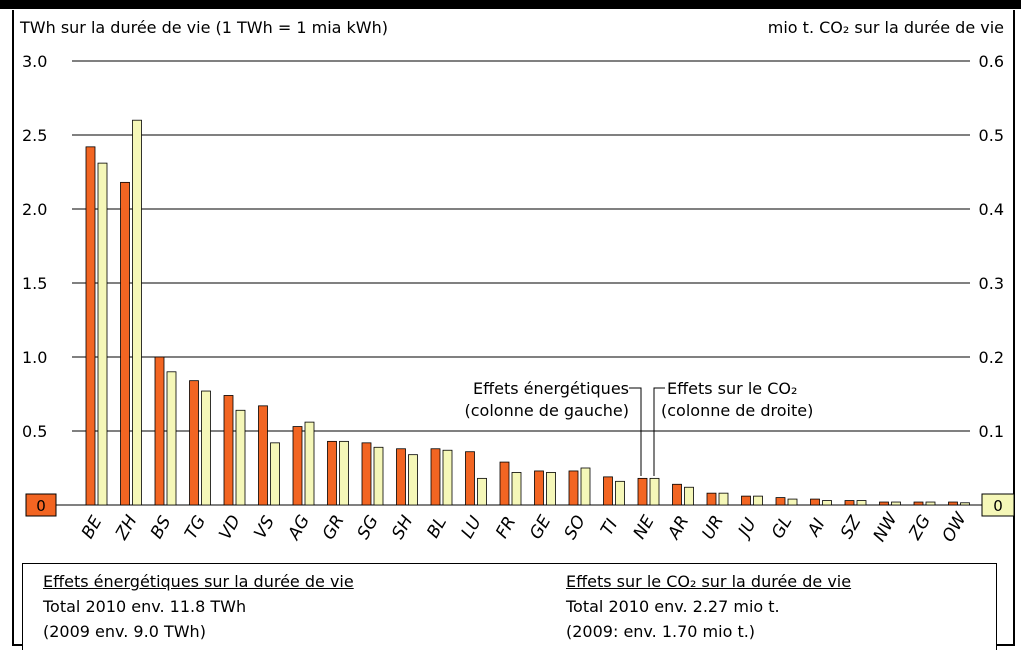  I want to click on x-tick-label: TG, so click(195, 527).